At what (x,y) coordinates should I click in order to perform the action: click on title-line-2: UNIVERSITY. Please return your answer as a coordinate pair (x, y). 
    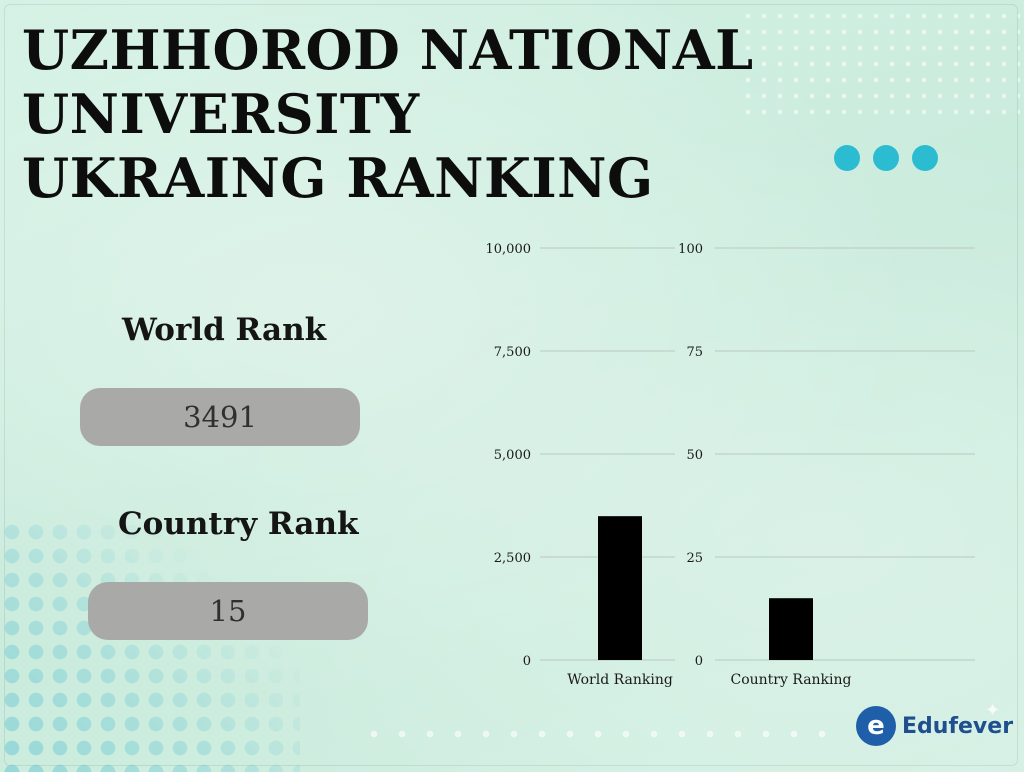
    Looking at the image, I should click on (221, 114).